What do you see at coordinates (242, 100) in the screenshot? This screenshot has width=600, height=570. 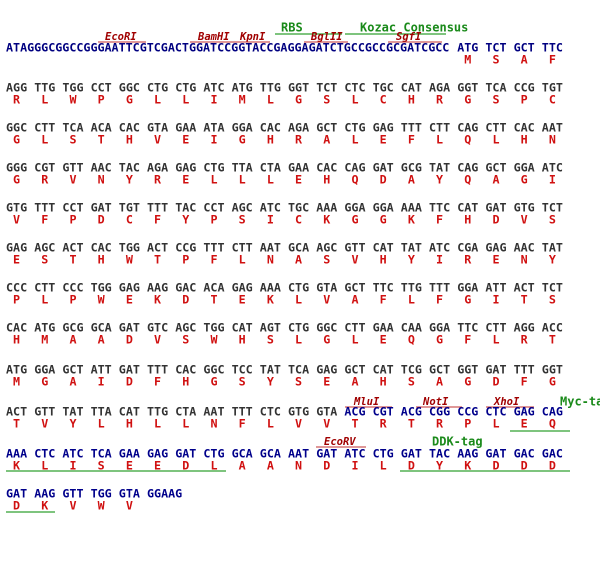 I see `amino-acid: M` at bounding box center [242, 100].